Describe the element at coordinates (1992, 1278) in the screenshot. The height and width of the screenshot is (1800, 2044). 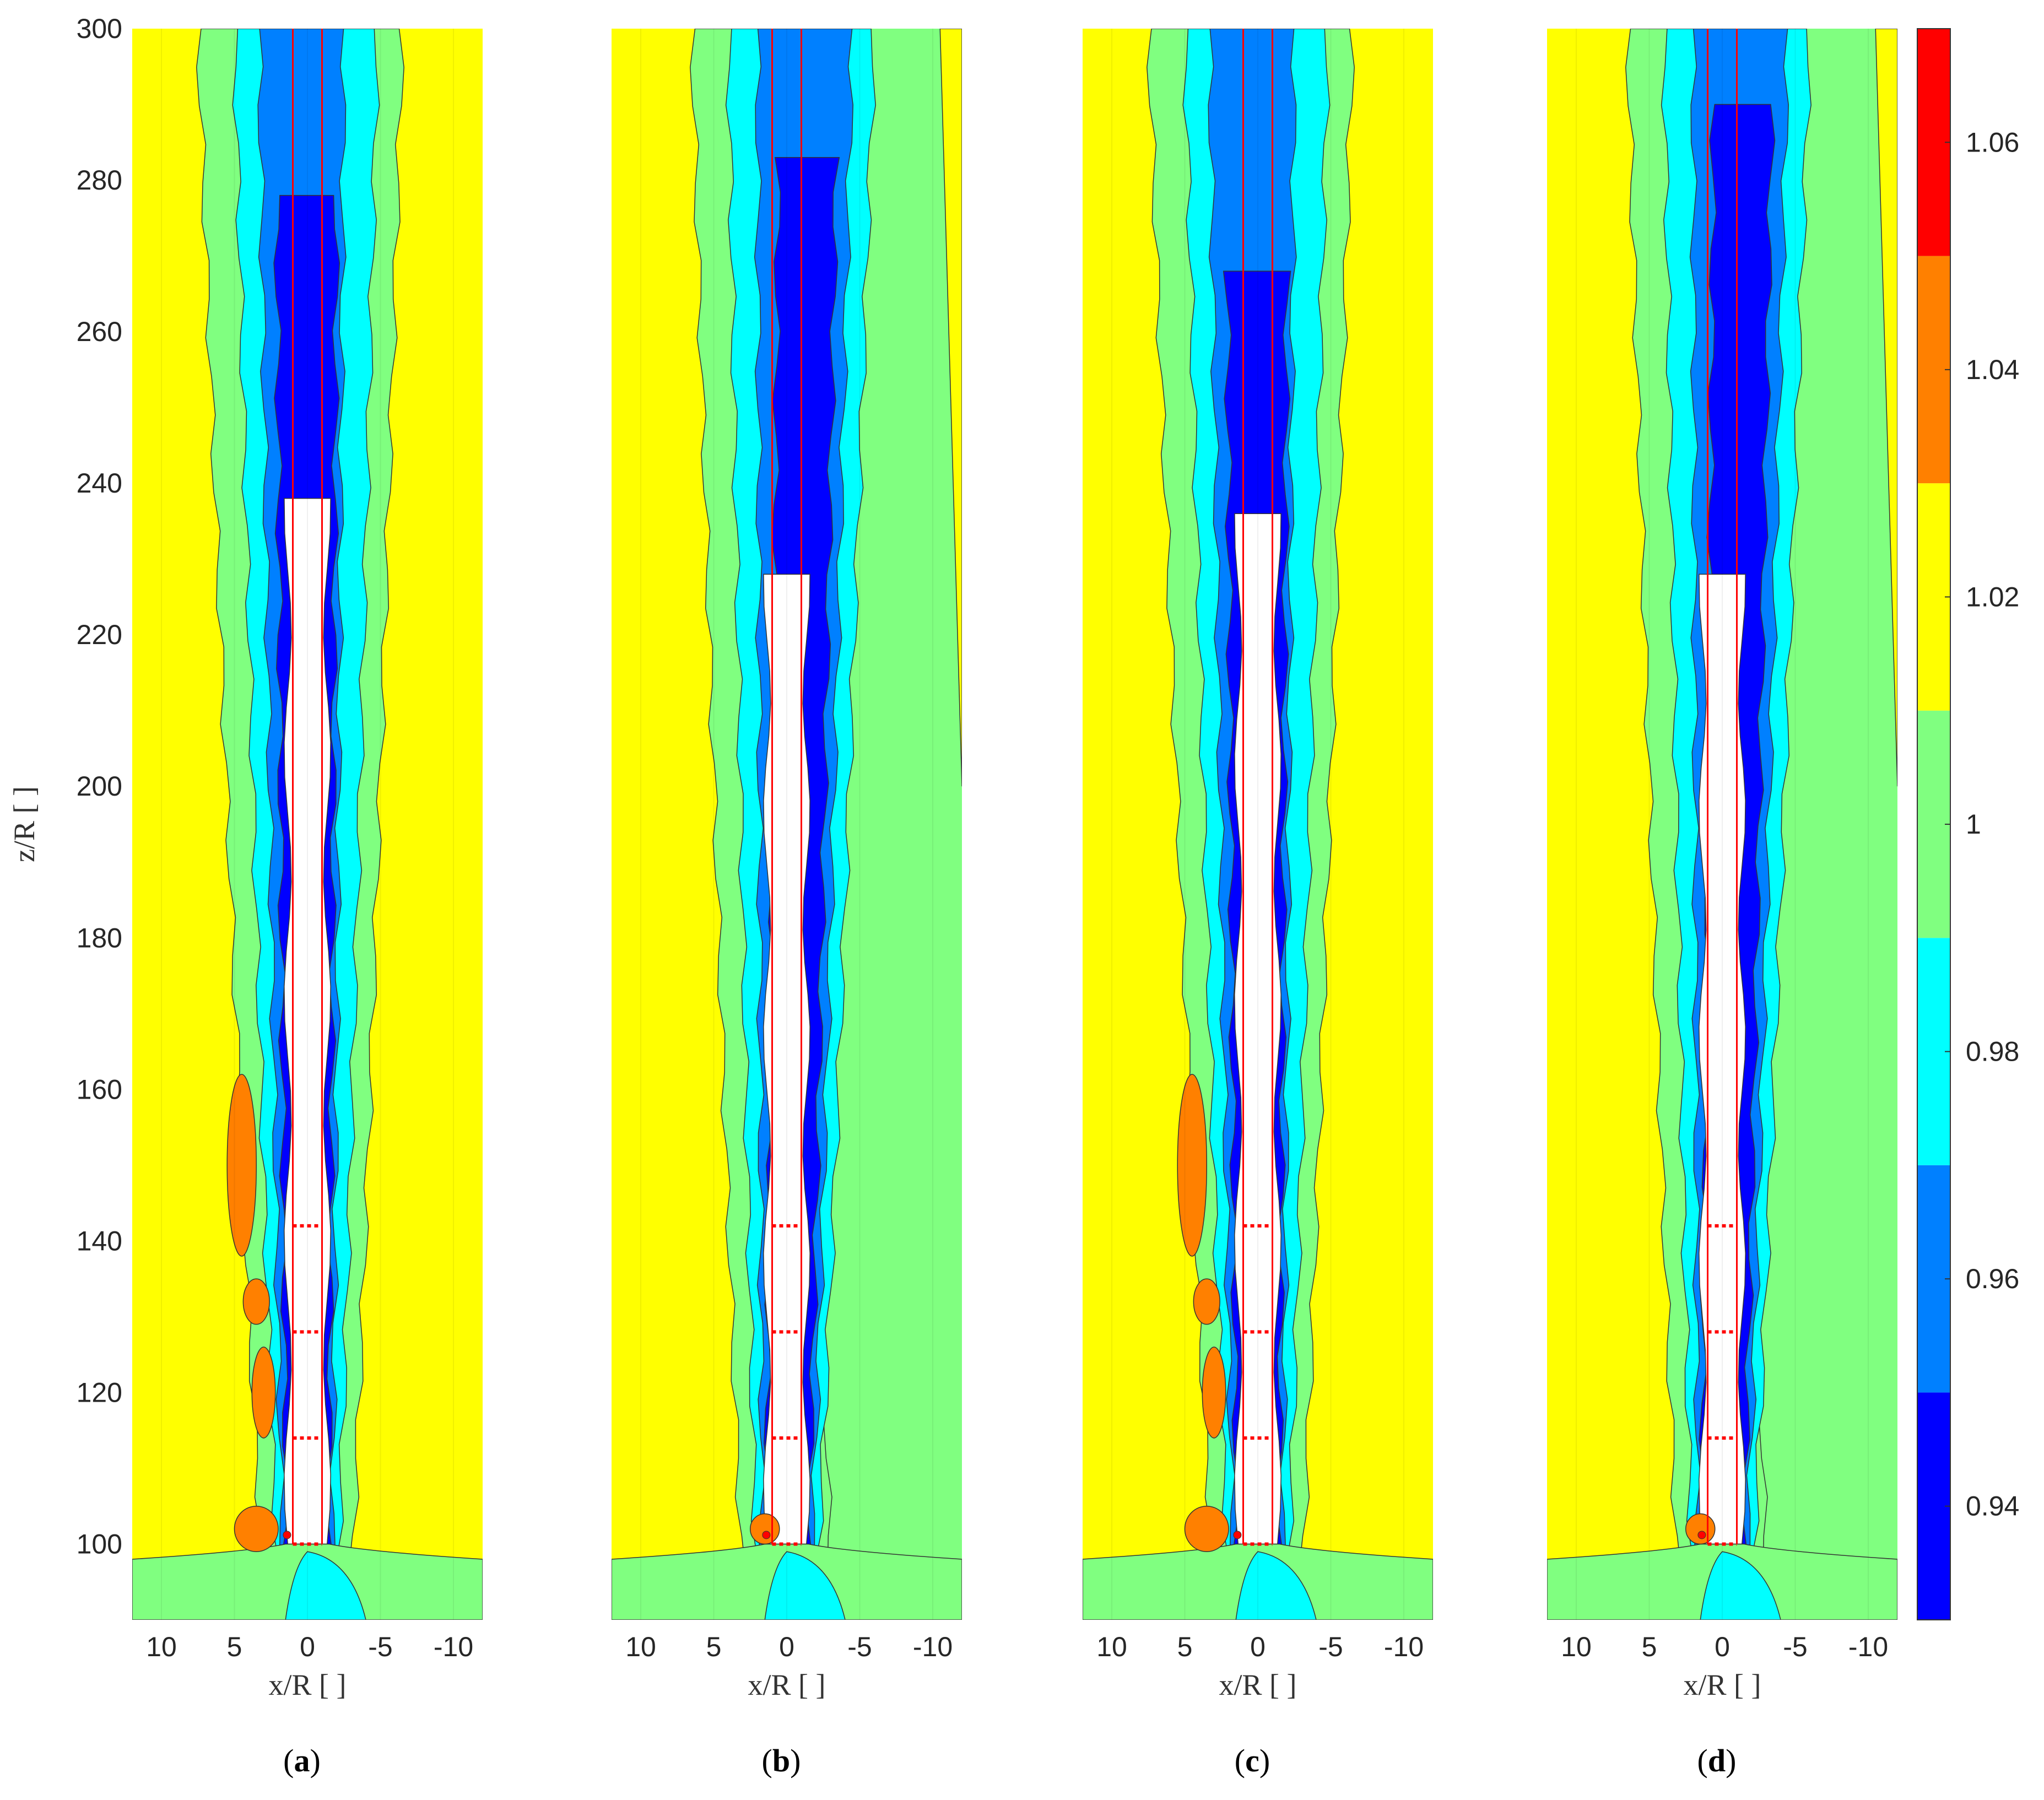
I see `colorbar-tick-label: 0.96` at that location.